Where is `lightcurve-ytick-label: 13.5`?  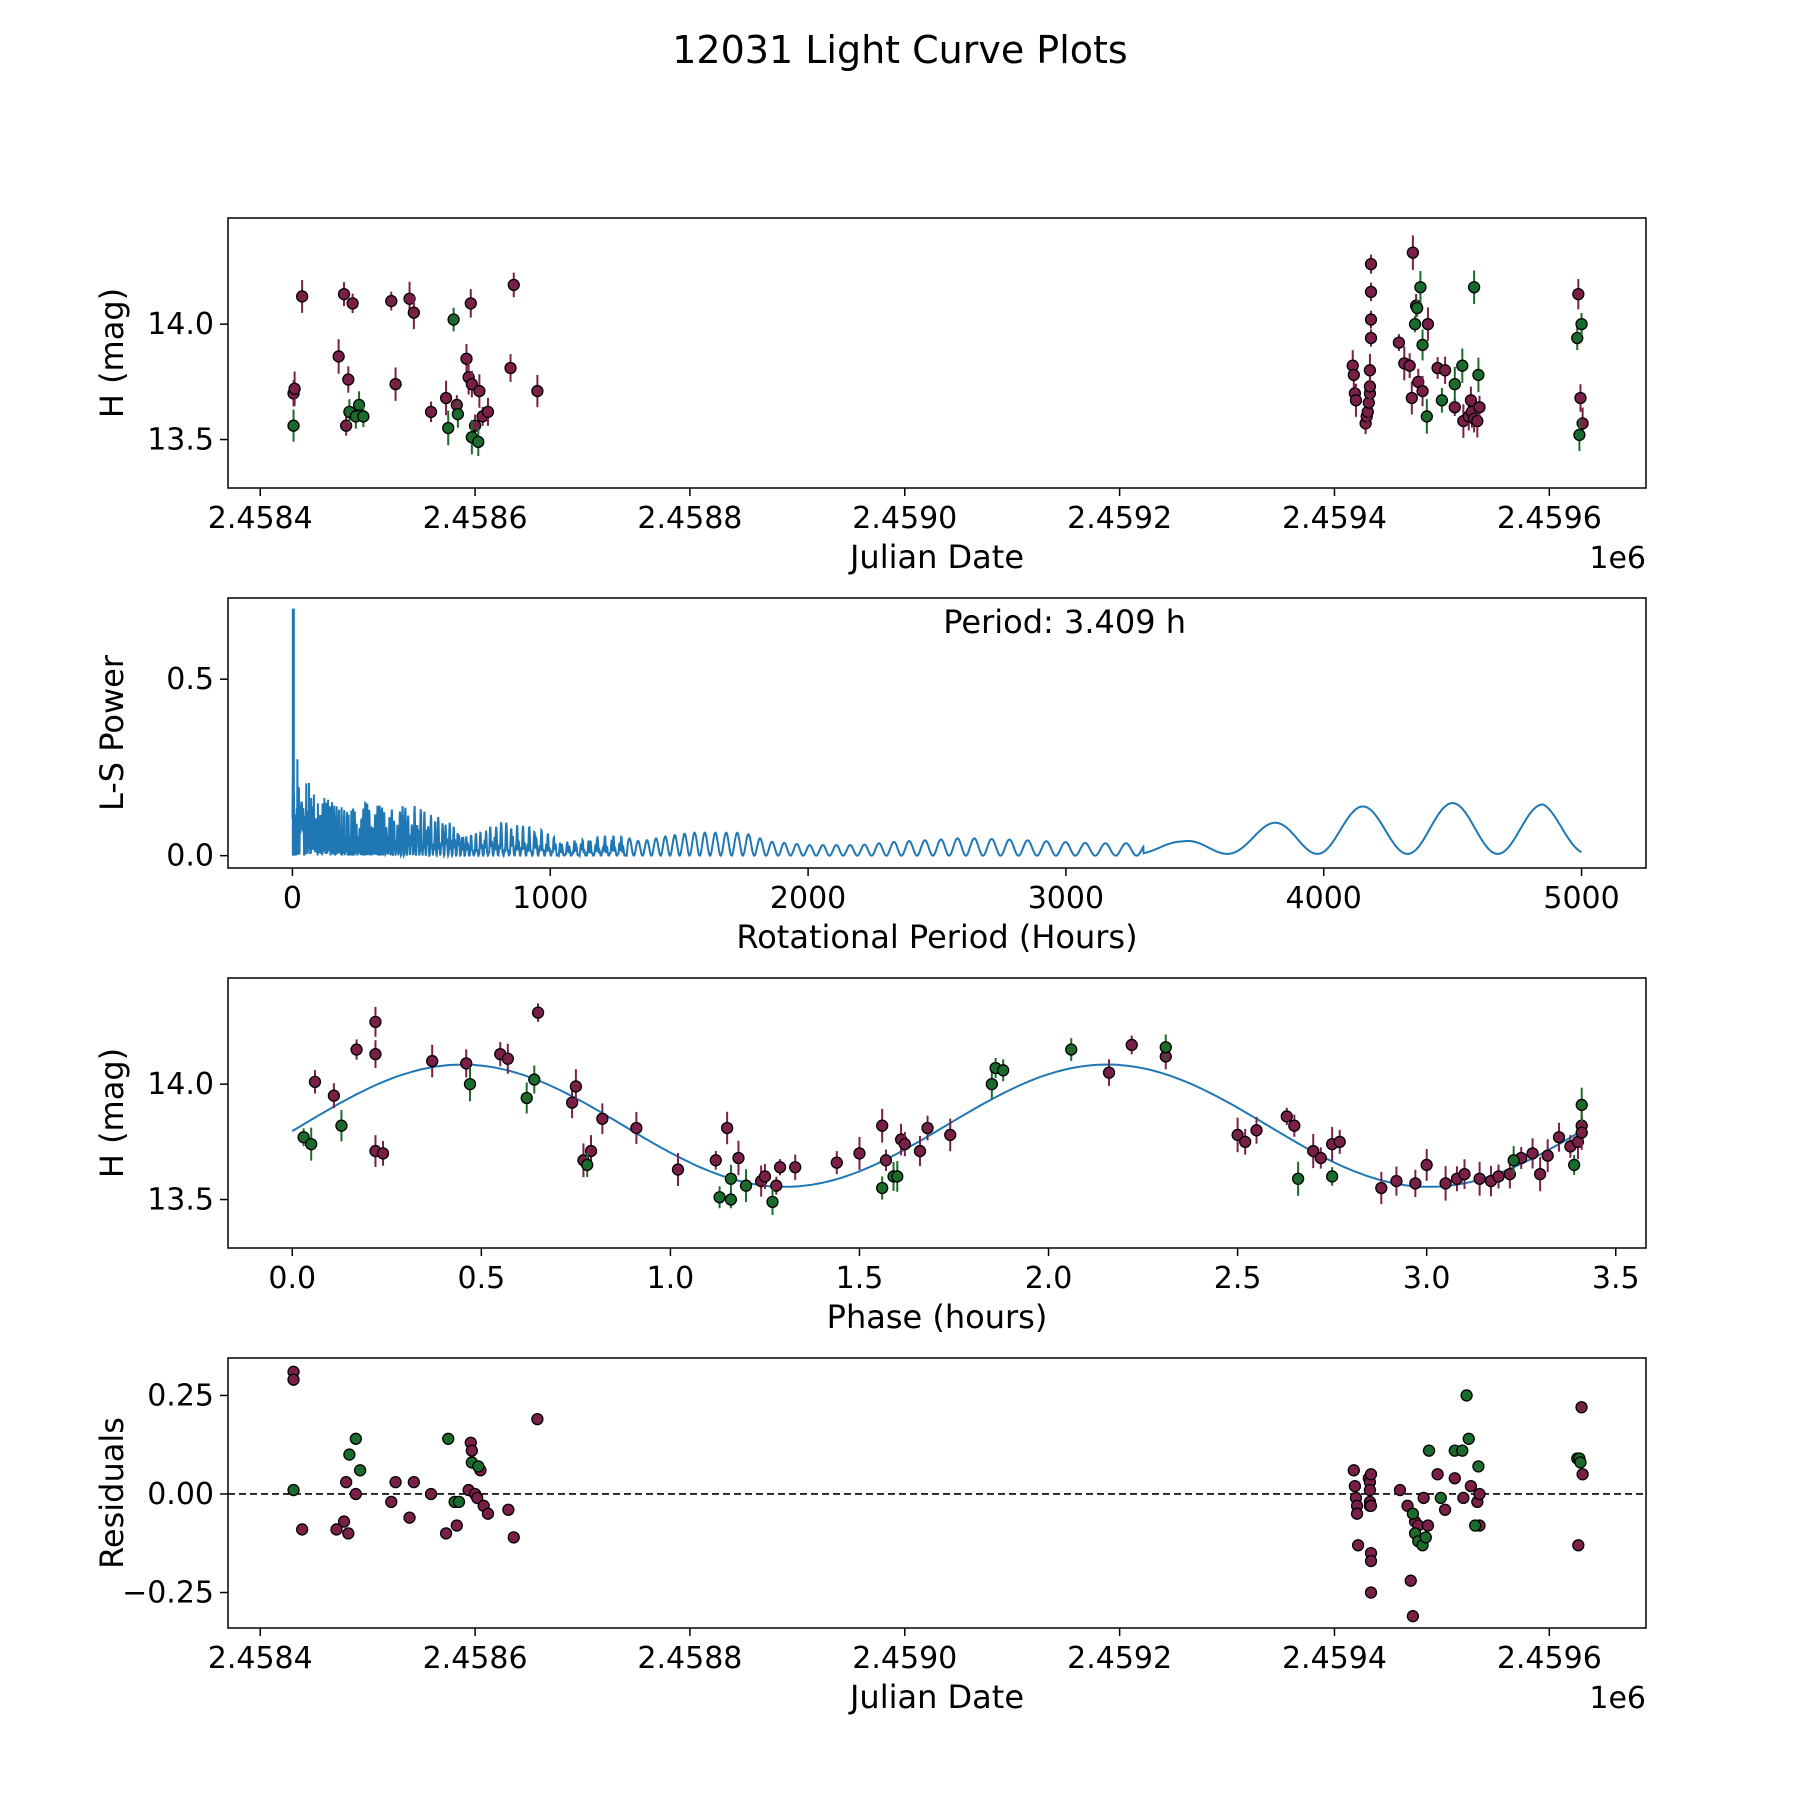 lightcurve-ytick-label: 13.5 is located at coordinates (180, 440).